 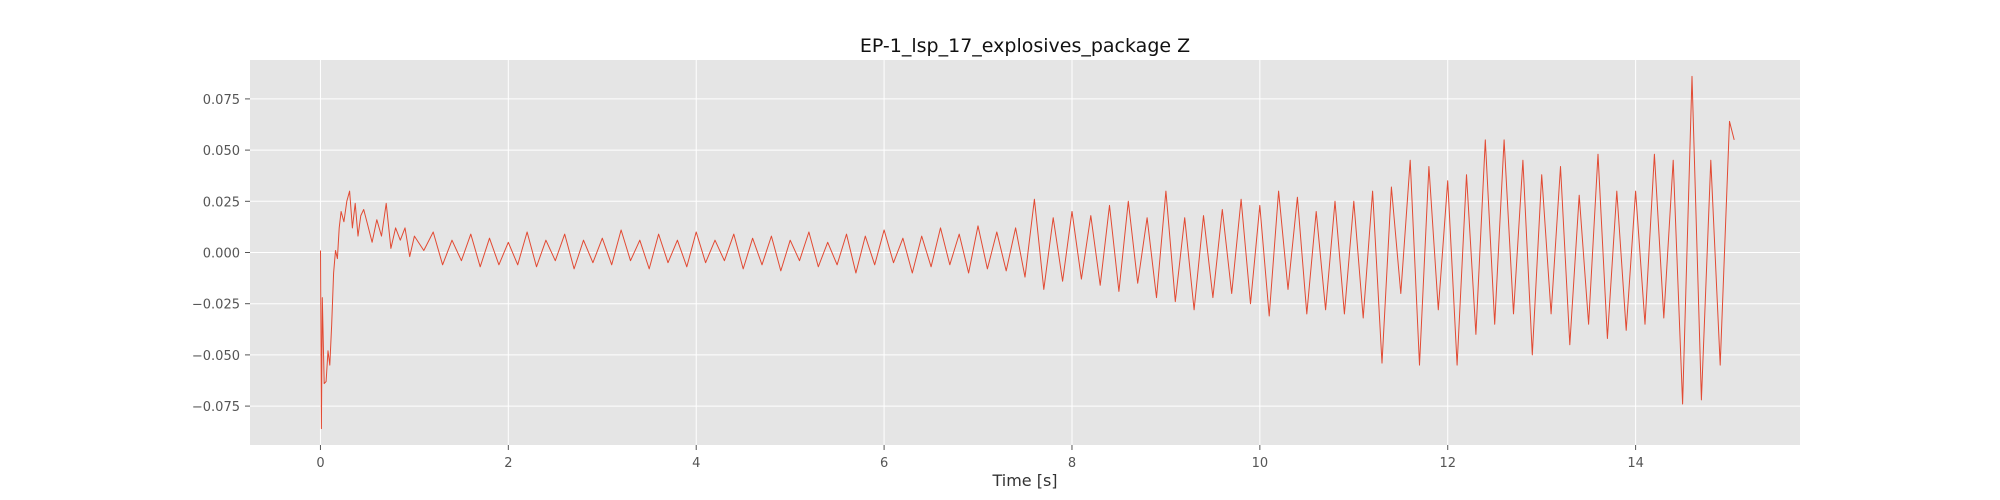 I want to click on x-tick-label: 2, so click(x=508, y=463).